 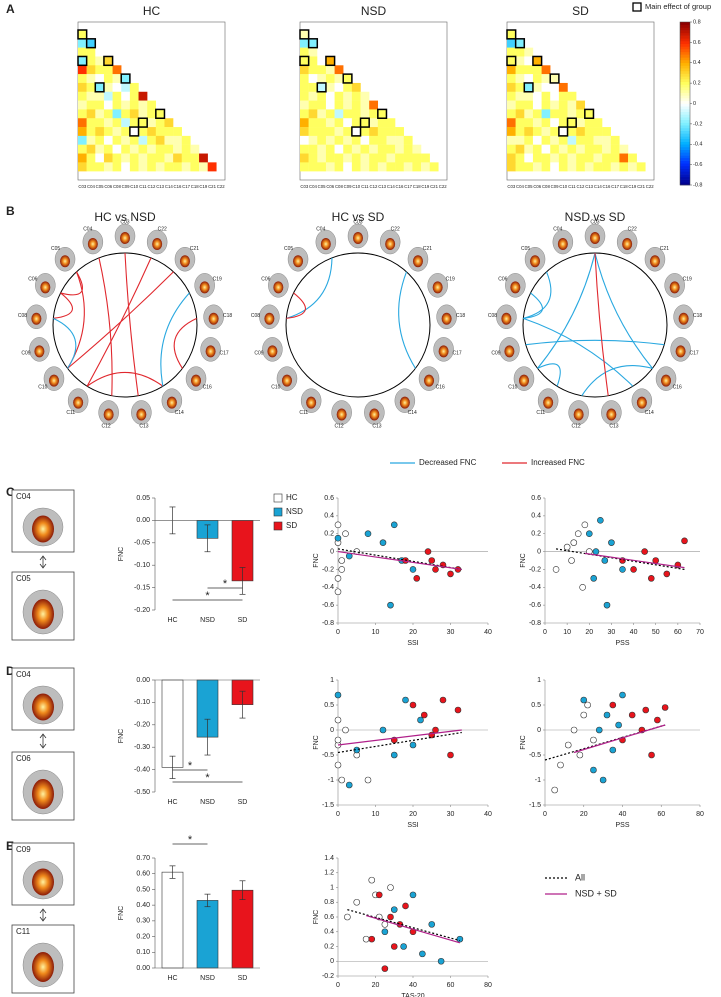 I want to click on x-tick-label: C11, so click(x=143, y=186).